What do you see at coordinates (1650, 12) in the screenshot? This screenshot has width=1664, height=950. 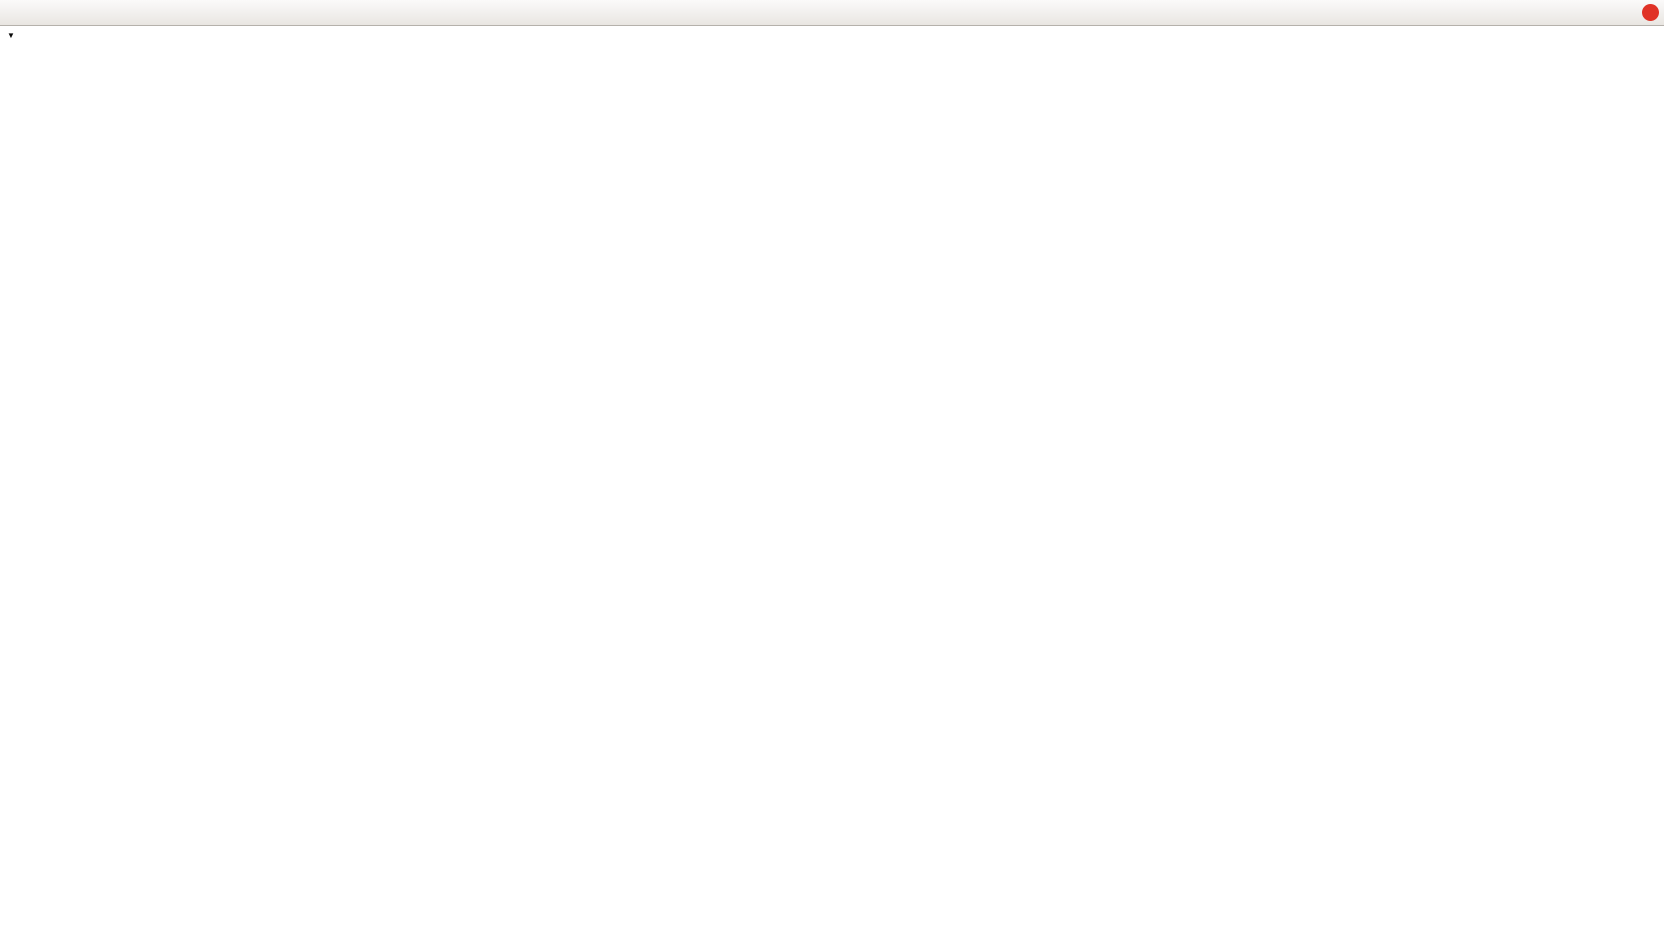 I see `notification-badge` at bounding box center [1650, 12].